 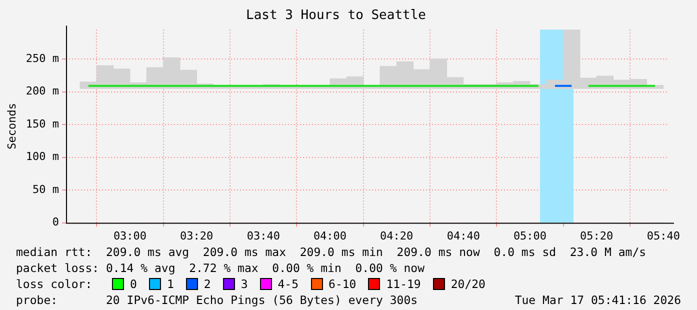 What do you see at coordinates (403, 284) in the screenshot?
I see `text: 11-19` at bounding box center [403, 284].